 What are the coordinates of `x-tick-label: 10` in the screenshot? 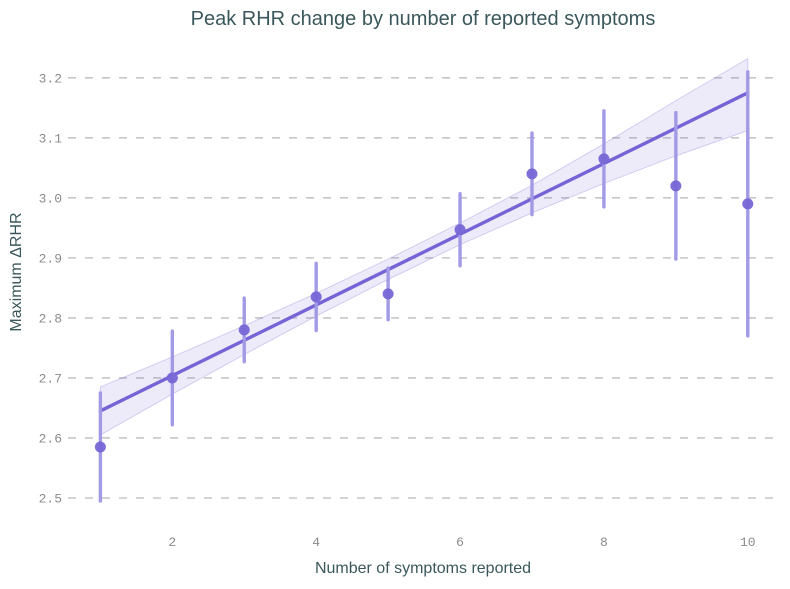 It's located at (748, 542).